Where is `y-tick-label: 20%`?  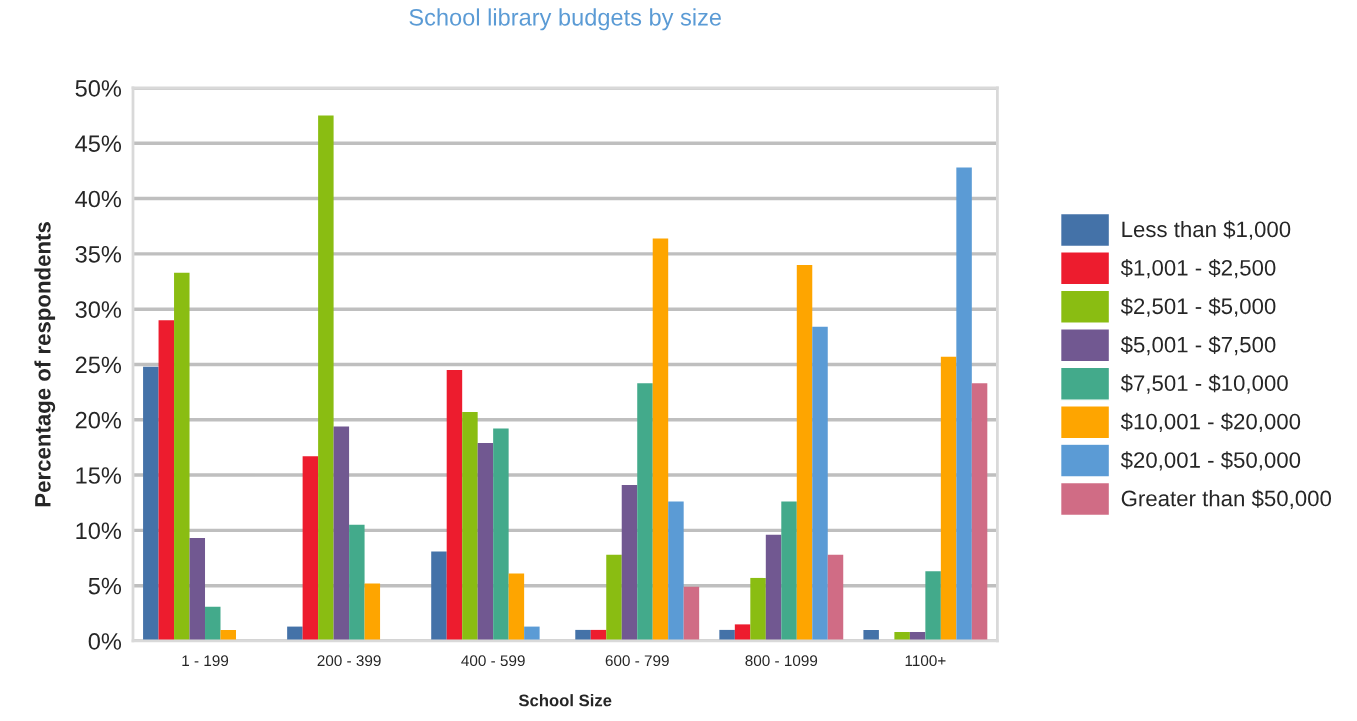
y-tick-label: 20% is located at coordinates (98, 420).